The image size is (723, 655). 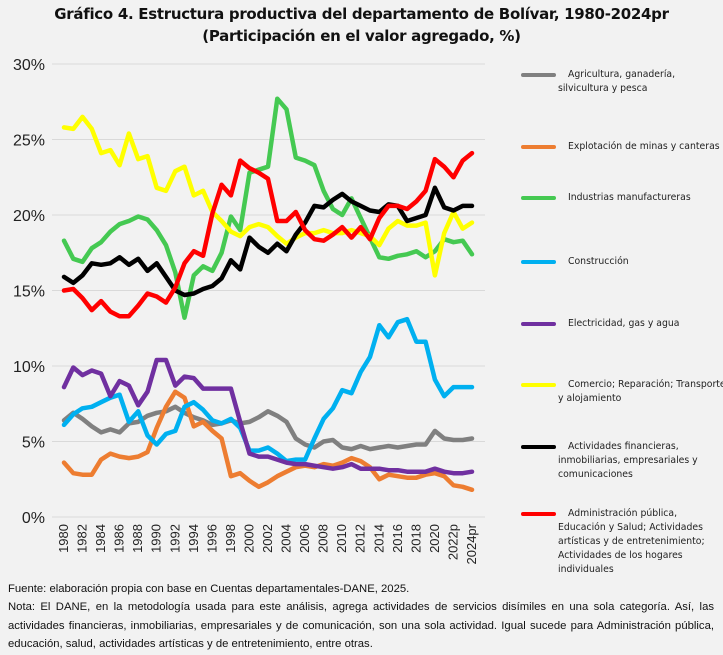 I want to click on x-tick-label: 1984, so click(x=100, y=538).